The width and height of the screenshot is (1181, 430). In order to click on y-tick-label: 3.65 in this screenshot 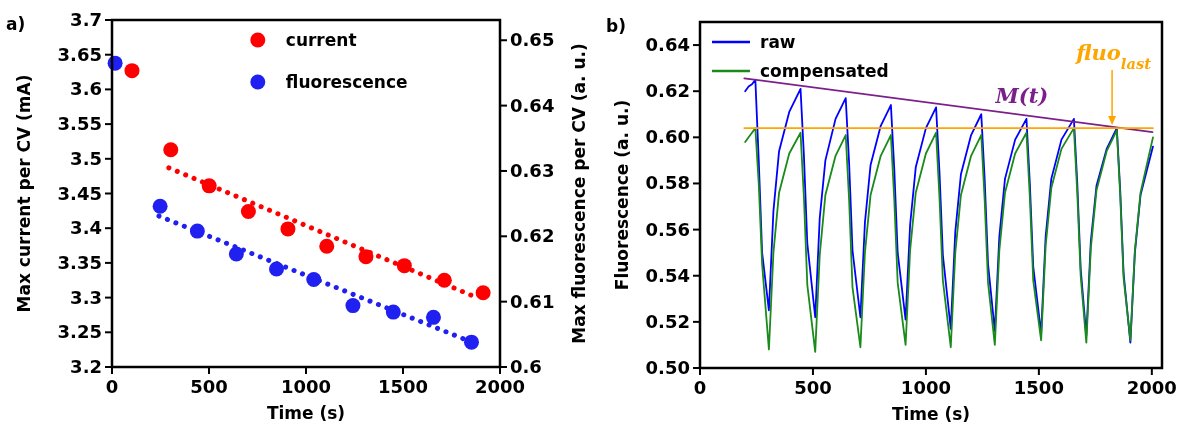, I will do `click(79, 54)`.